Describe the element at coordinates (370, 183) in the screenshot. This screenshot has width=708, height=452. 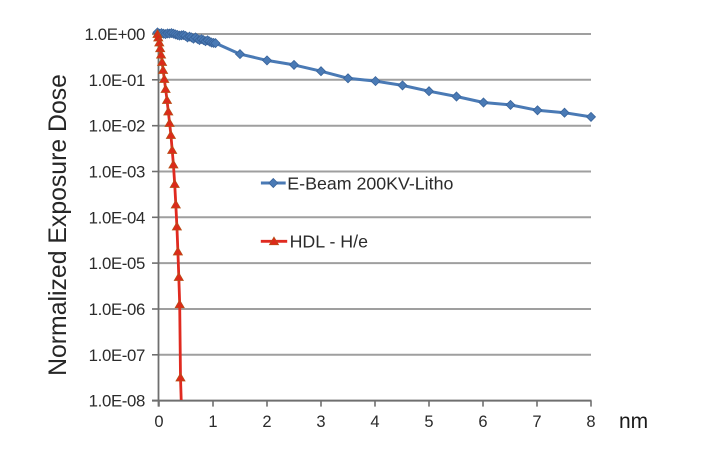
I see `svg-text: E-Beam 200KV-Litho` at that location.